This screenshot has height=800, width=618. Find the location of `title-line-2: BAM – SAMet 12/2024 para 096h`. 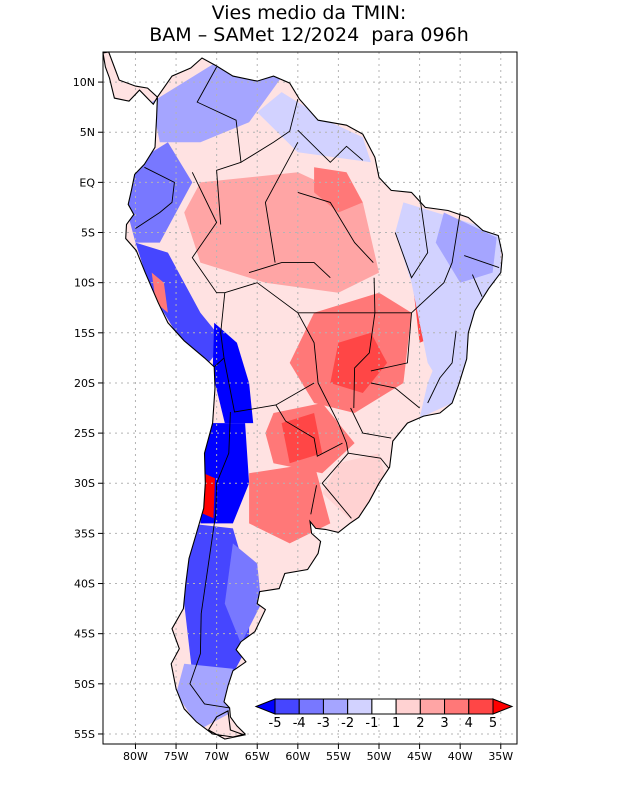

title-line-2: BAM – SAMet 12/2024 para 096h is located at coordinates (309, 35).